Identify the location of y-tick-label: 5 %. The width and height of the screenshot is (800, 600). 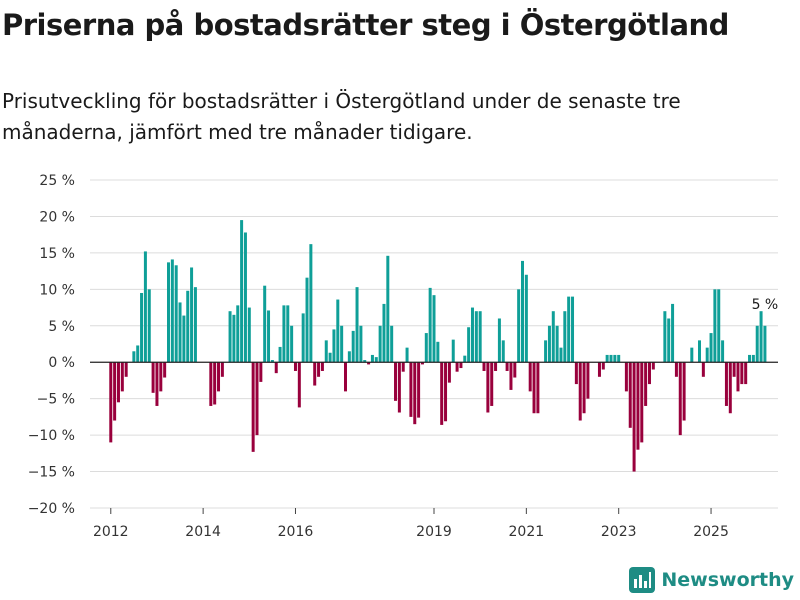
(61, 327).